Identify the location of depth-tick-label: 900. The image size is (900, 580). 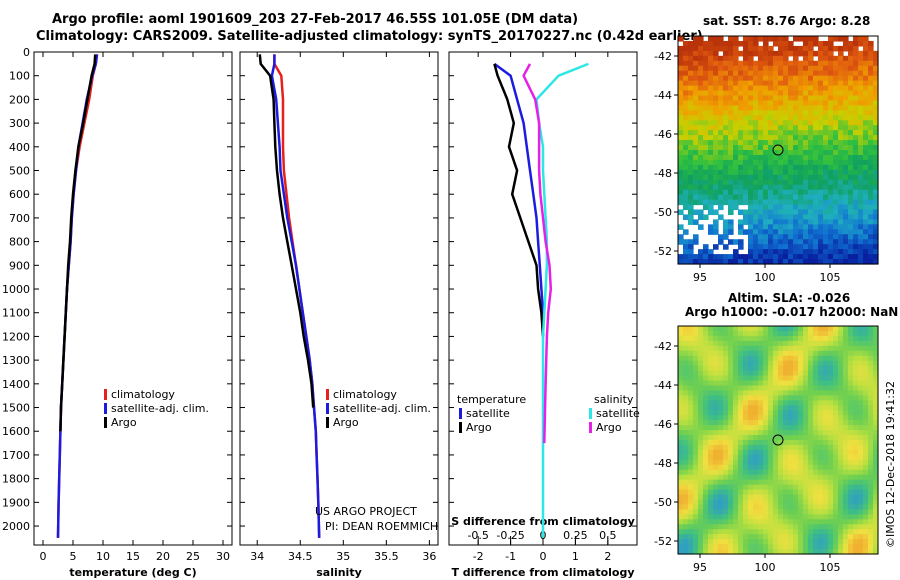
(19, 265).